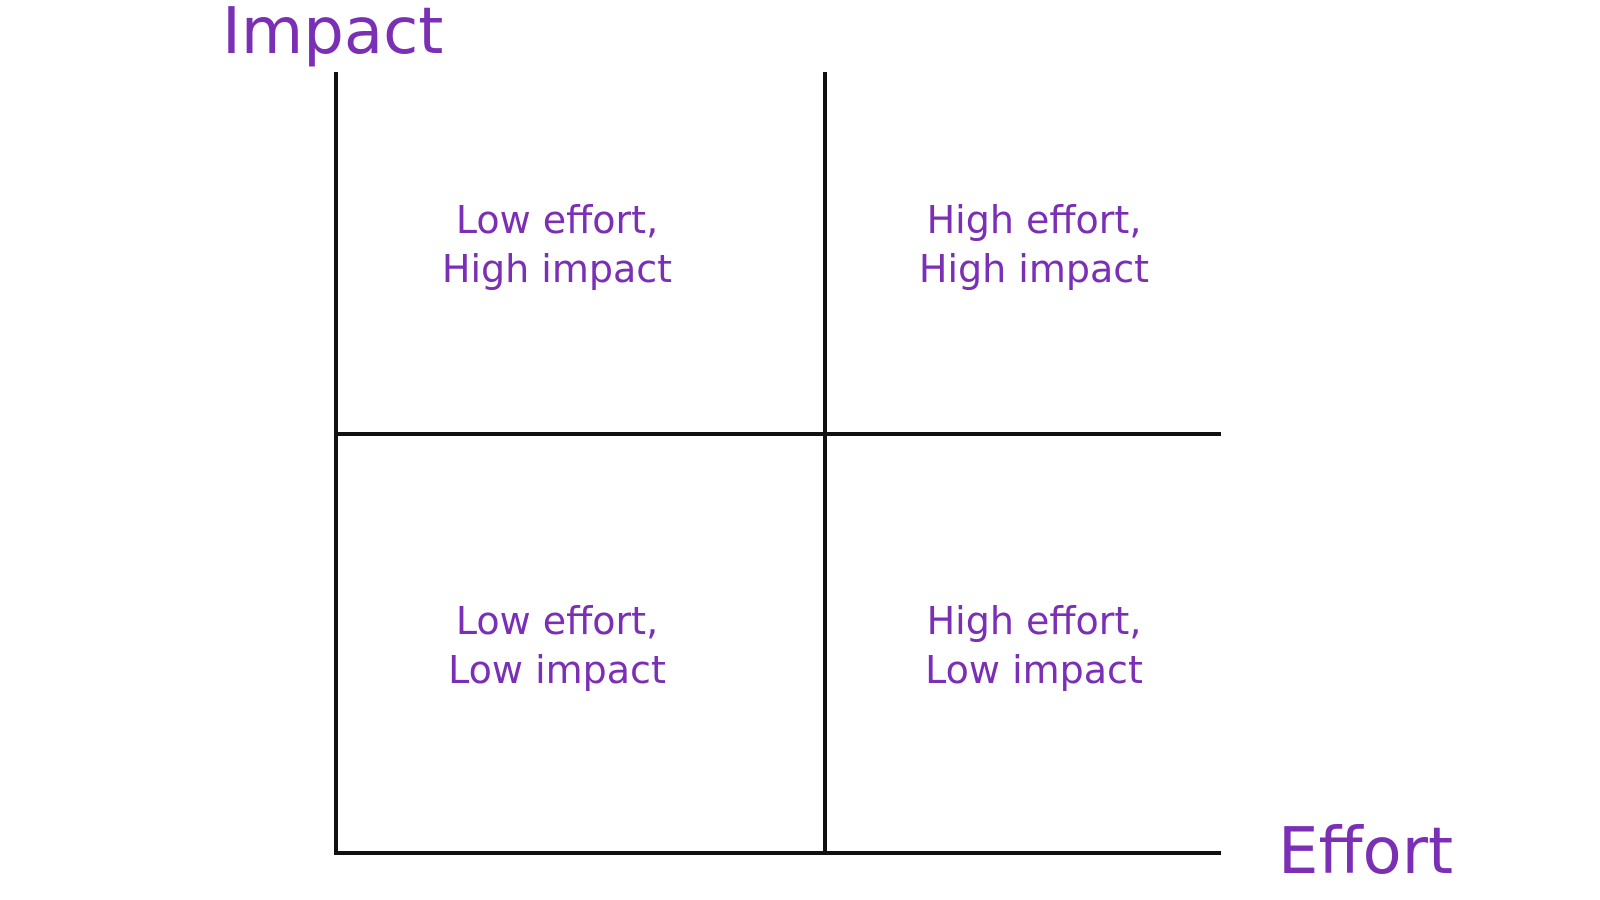 This screenshot has height=900, width=1600. What do you see at coordinates (557, 646) in the screenshot?
I see `quadrant-bottom-left: Low effort, Low impact` at bounding box center [557, 646].